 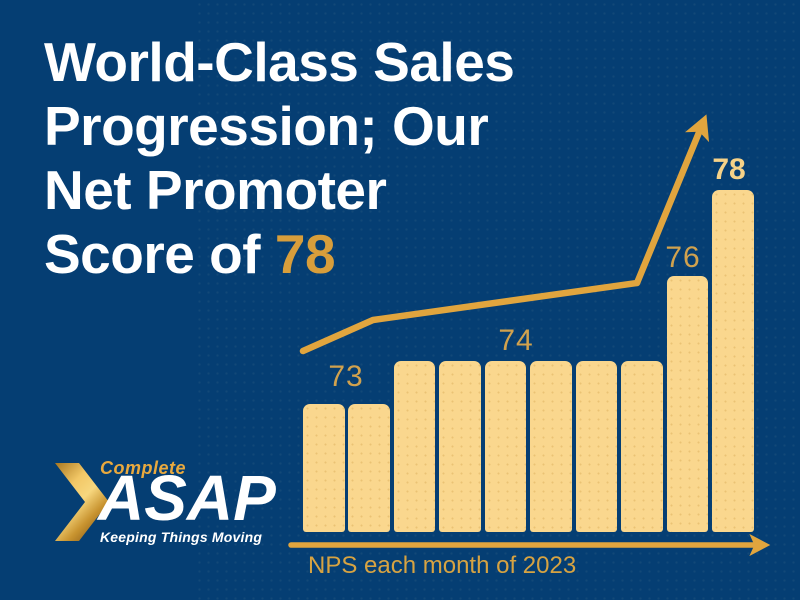 What do you see at coordinates (279, 62) in the screenshot?
I see `headline-line-1: World-Class Sales` at bounding box center [279, 62].